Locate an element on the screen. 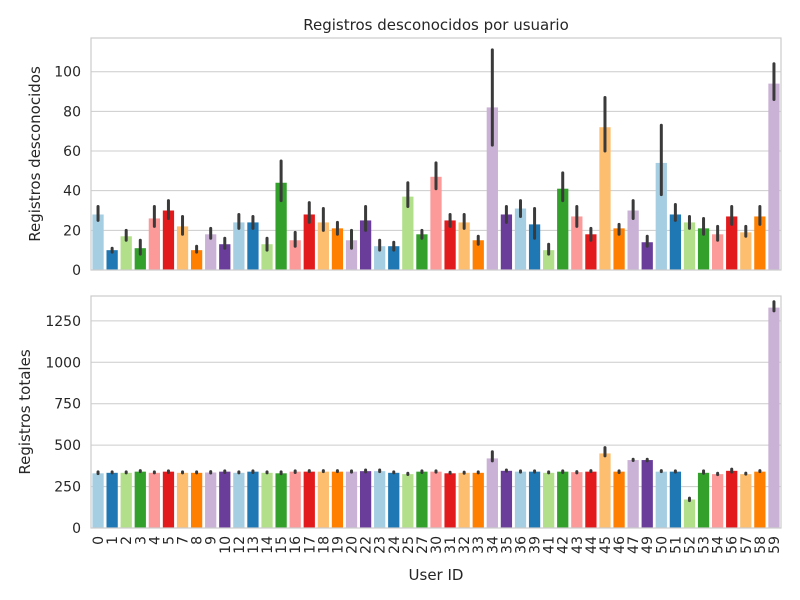 This screenshot has width=800, height=600. x-tick-label: 18 is located at coordinates (324, 545).